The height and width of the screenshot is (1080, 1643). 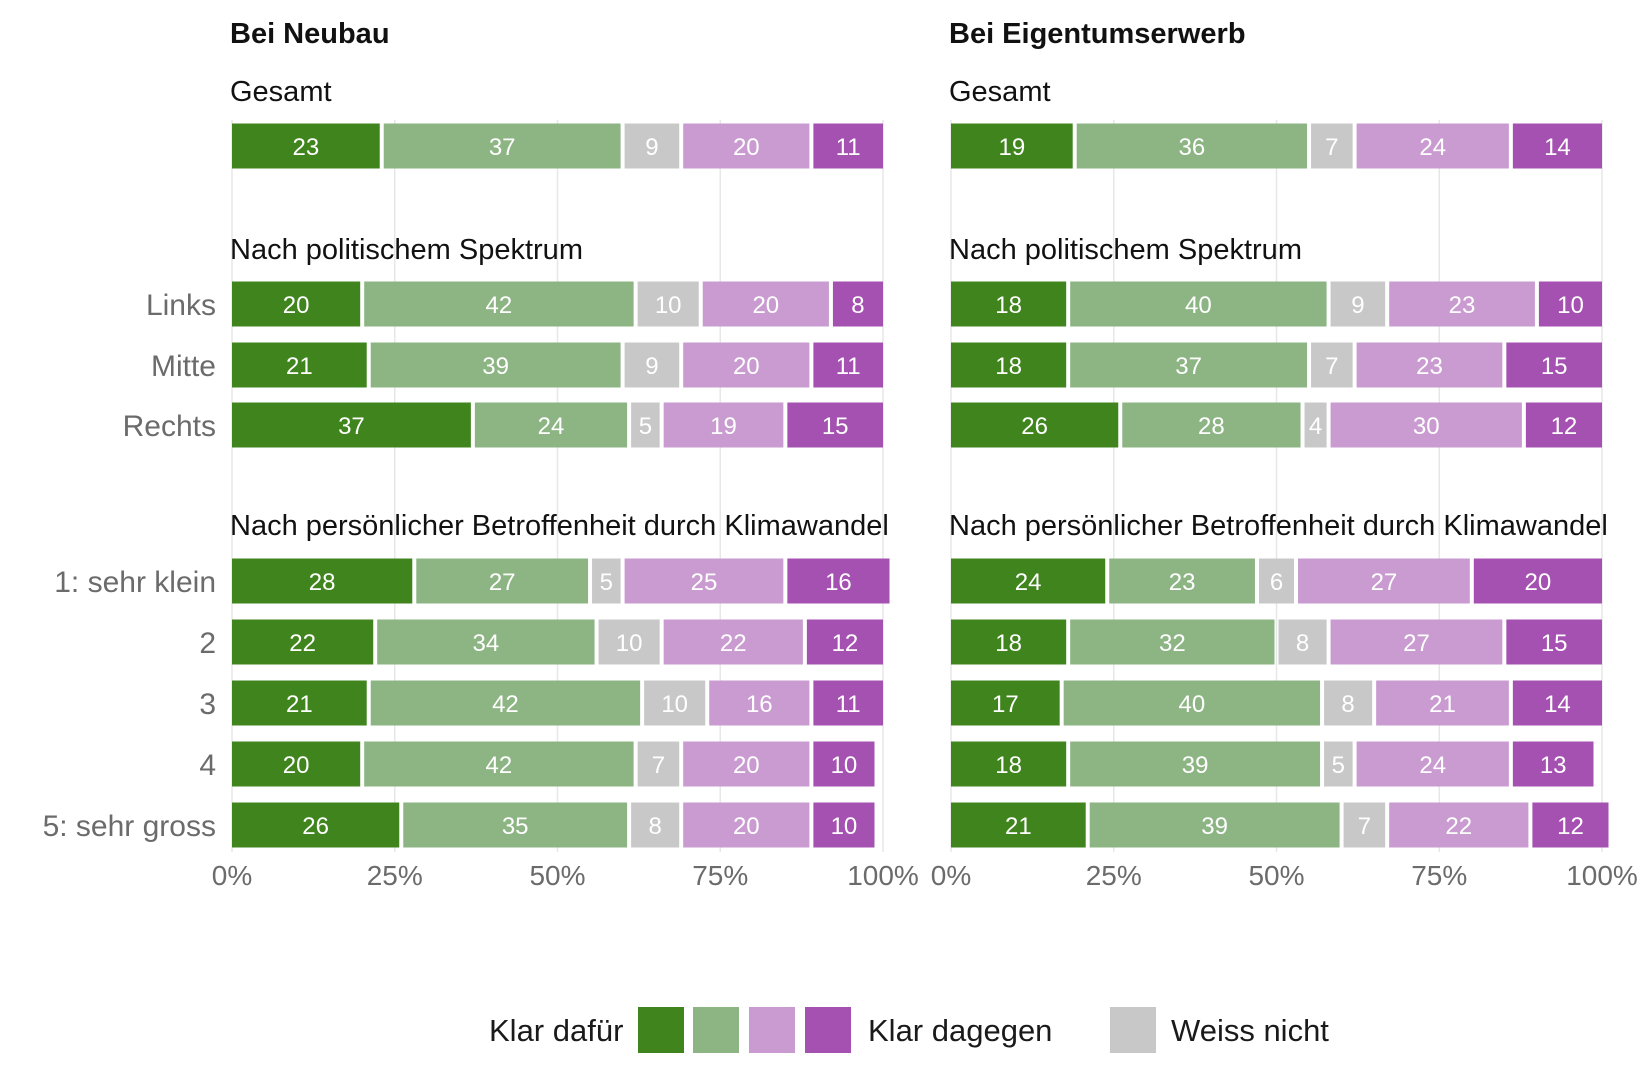 I want to click on legend-neutral-label: Weiss nicht, so click(x=1250, y=1030).